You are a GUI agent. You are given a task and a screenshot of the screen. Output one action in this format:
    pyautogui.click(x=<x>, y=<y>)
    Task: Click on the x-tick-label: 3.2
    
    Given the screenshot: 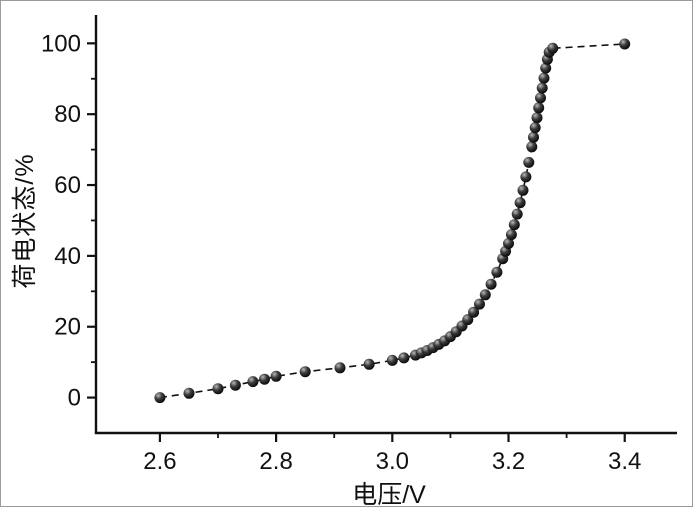 What is the action you would take?
    pyautogui.click(x=508, y=461)
    